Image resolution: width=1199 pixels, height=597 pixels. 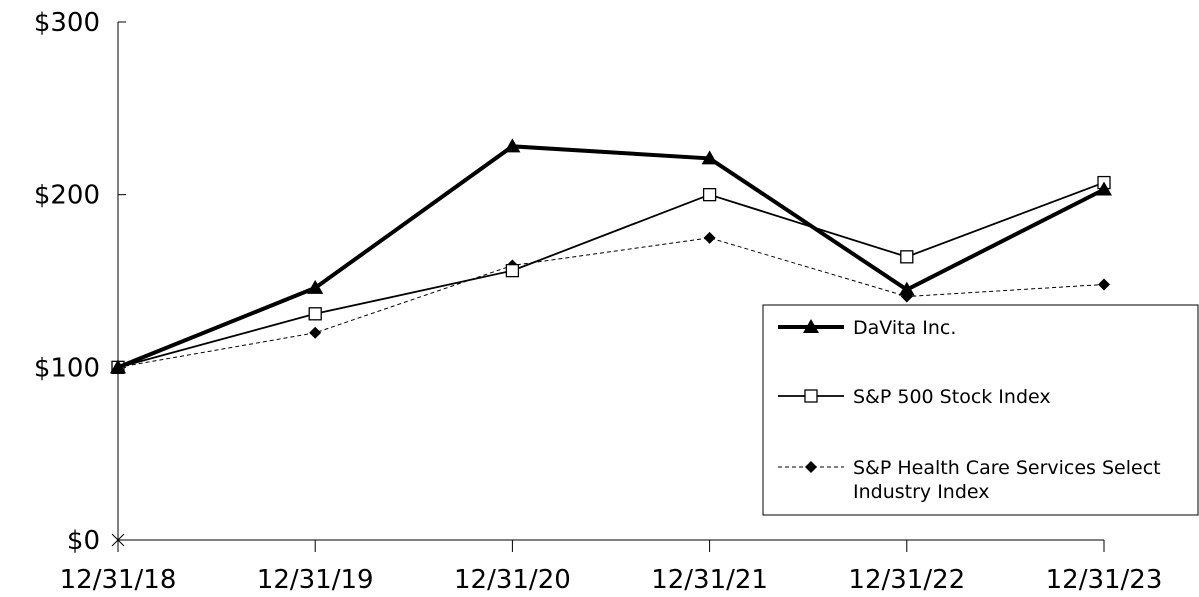 I want to click on legend-label-line: S&P Health Care Services Select, so click(x=1007, y=468).